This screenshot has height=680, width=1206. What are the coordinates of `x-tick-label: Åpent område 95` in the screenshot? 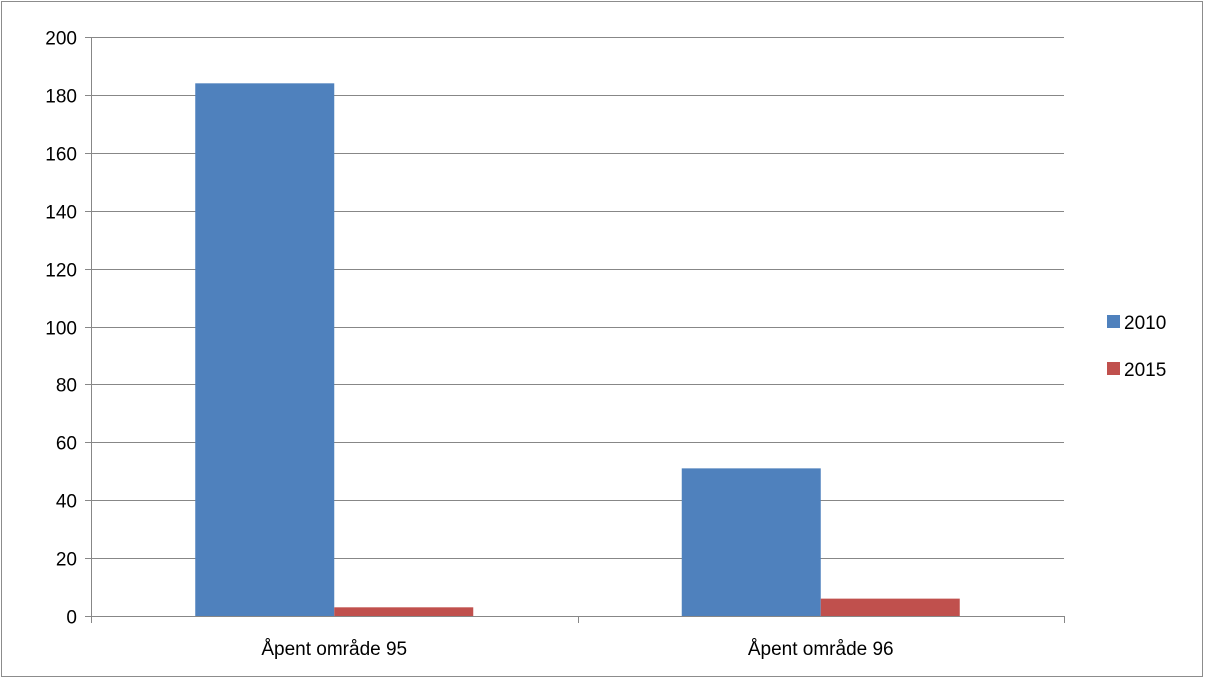 It's located at (334, 649).